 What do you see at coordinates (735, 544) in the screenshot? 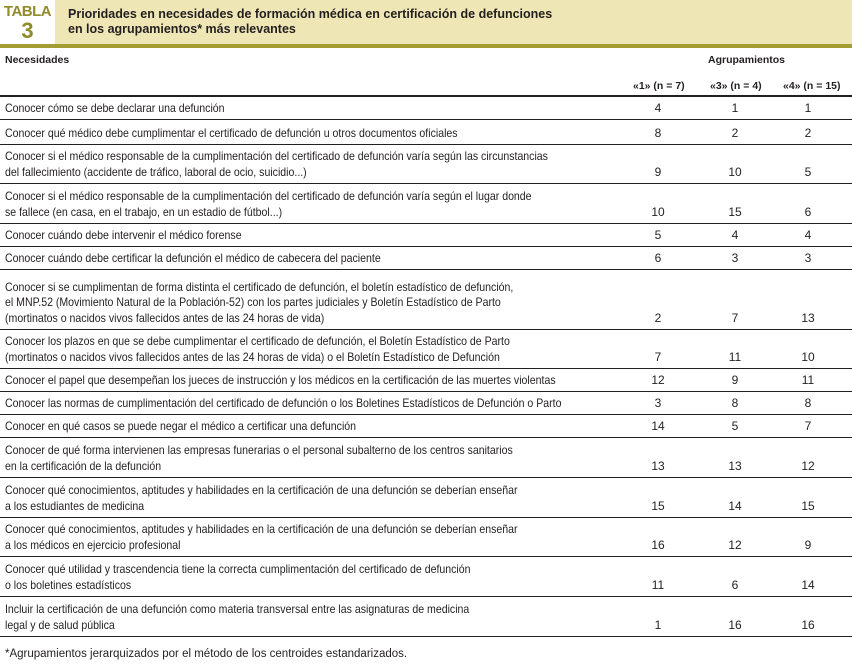
I see `rank-g3: 12` at bounding box center [735, 544].